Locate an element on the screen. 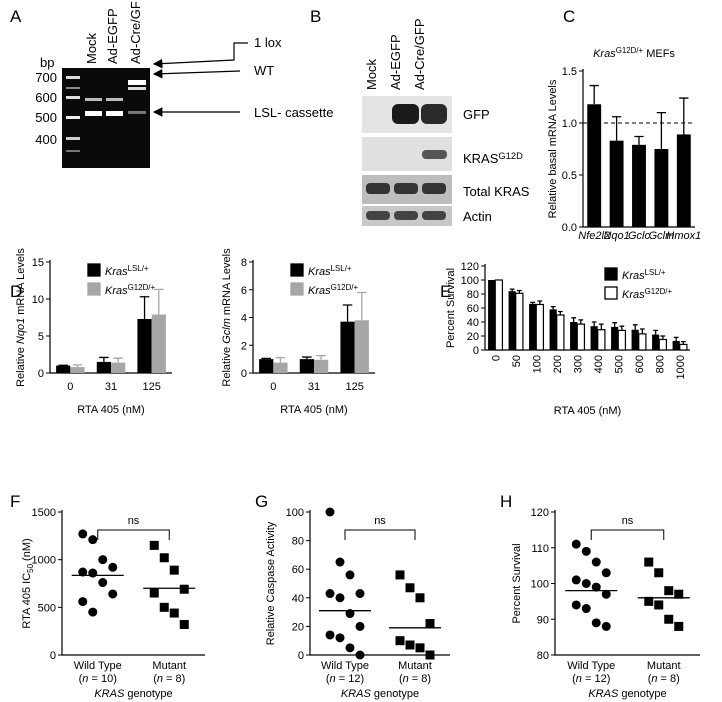  x-tick-label: Hmox1 is located at coordinates (683, 236).